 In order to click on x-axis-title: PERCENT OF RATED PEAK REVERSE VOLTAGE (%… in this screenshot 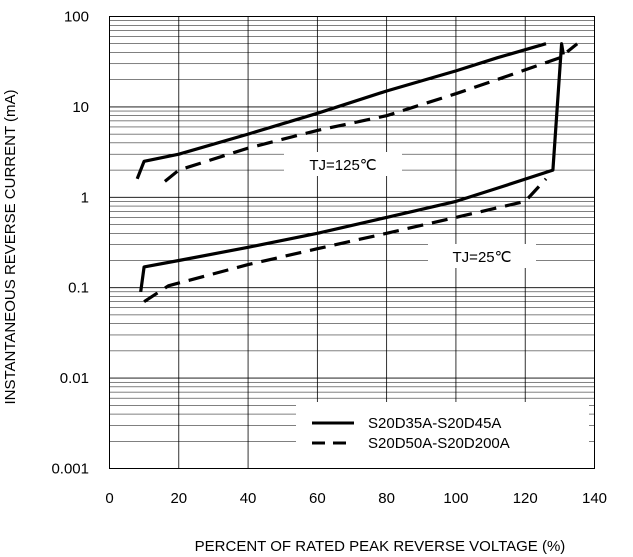, I will do `click(380, 546)`.